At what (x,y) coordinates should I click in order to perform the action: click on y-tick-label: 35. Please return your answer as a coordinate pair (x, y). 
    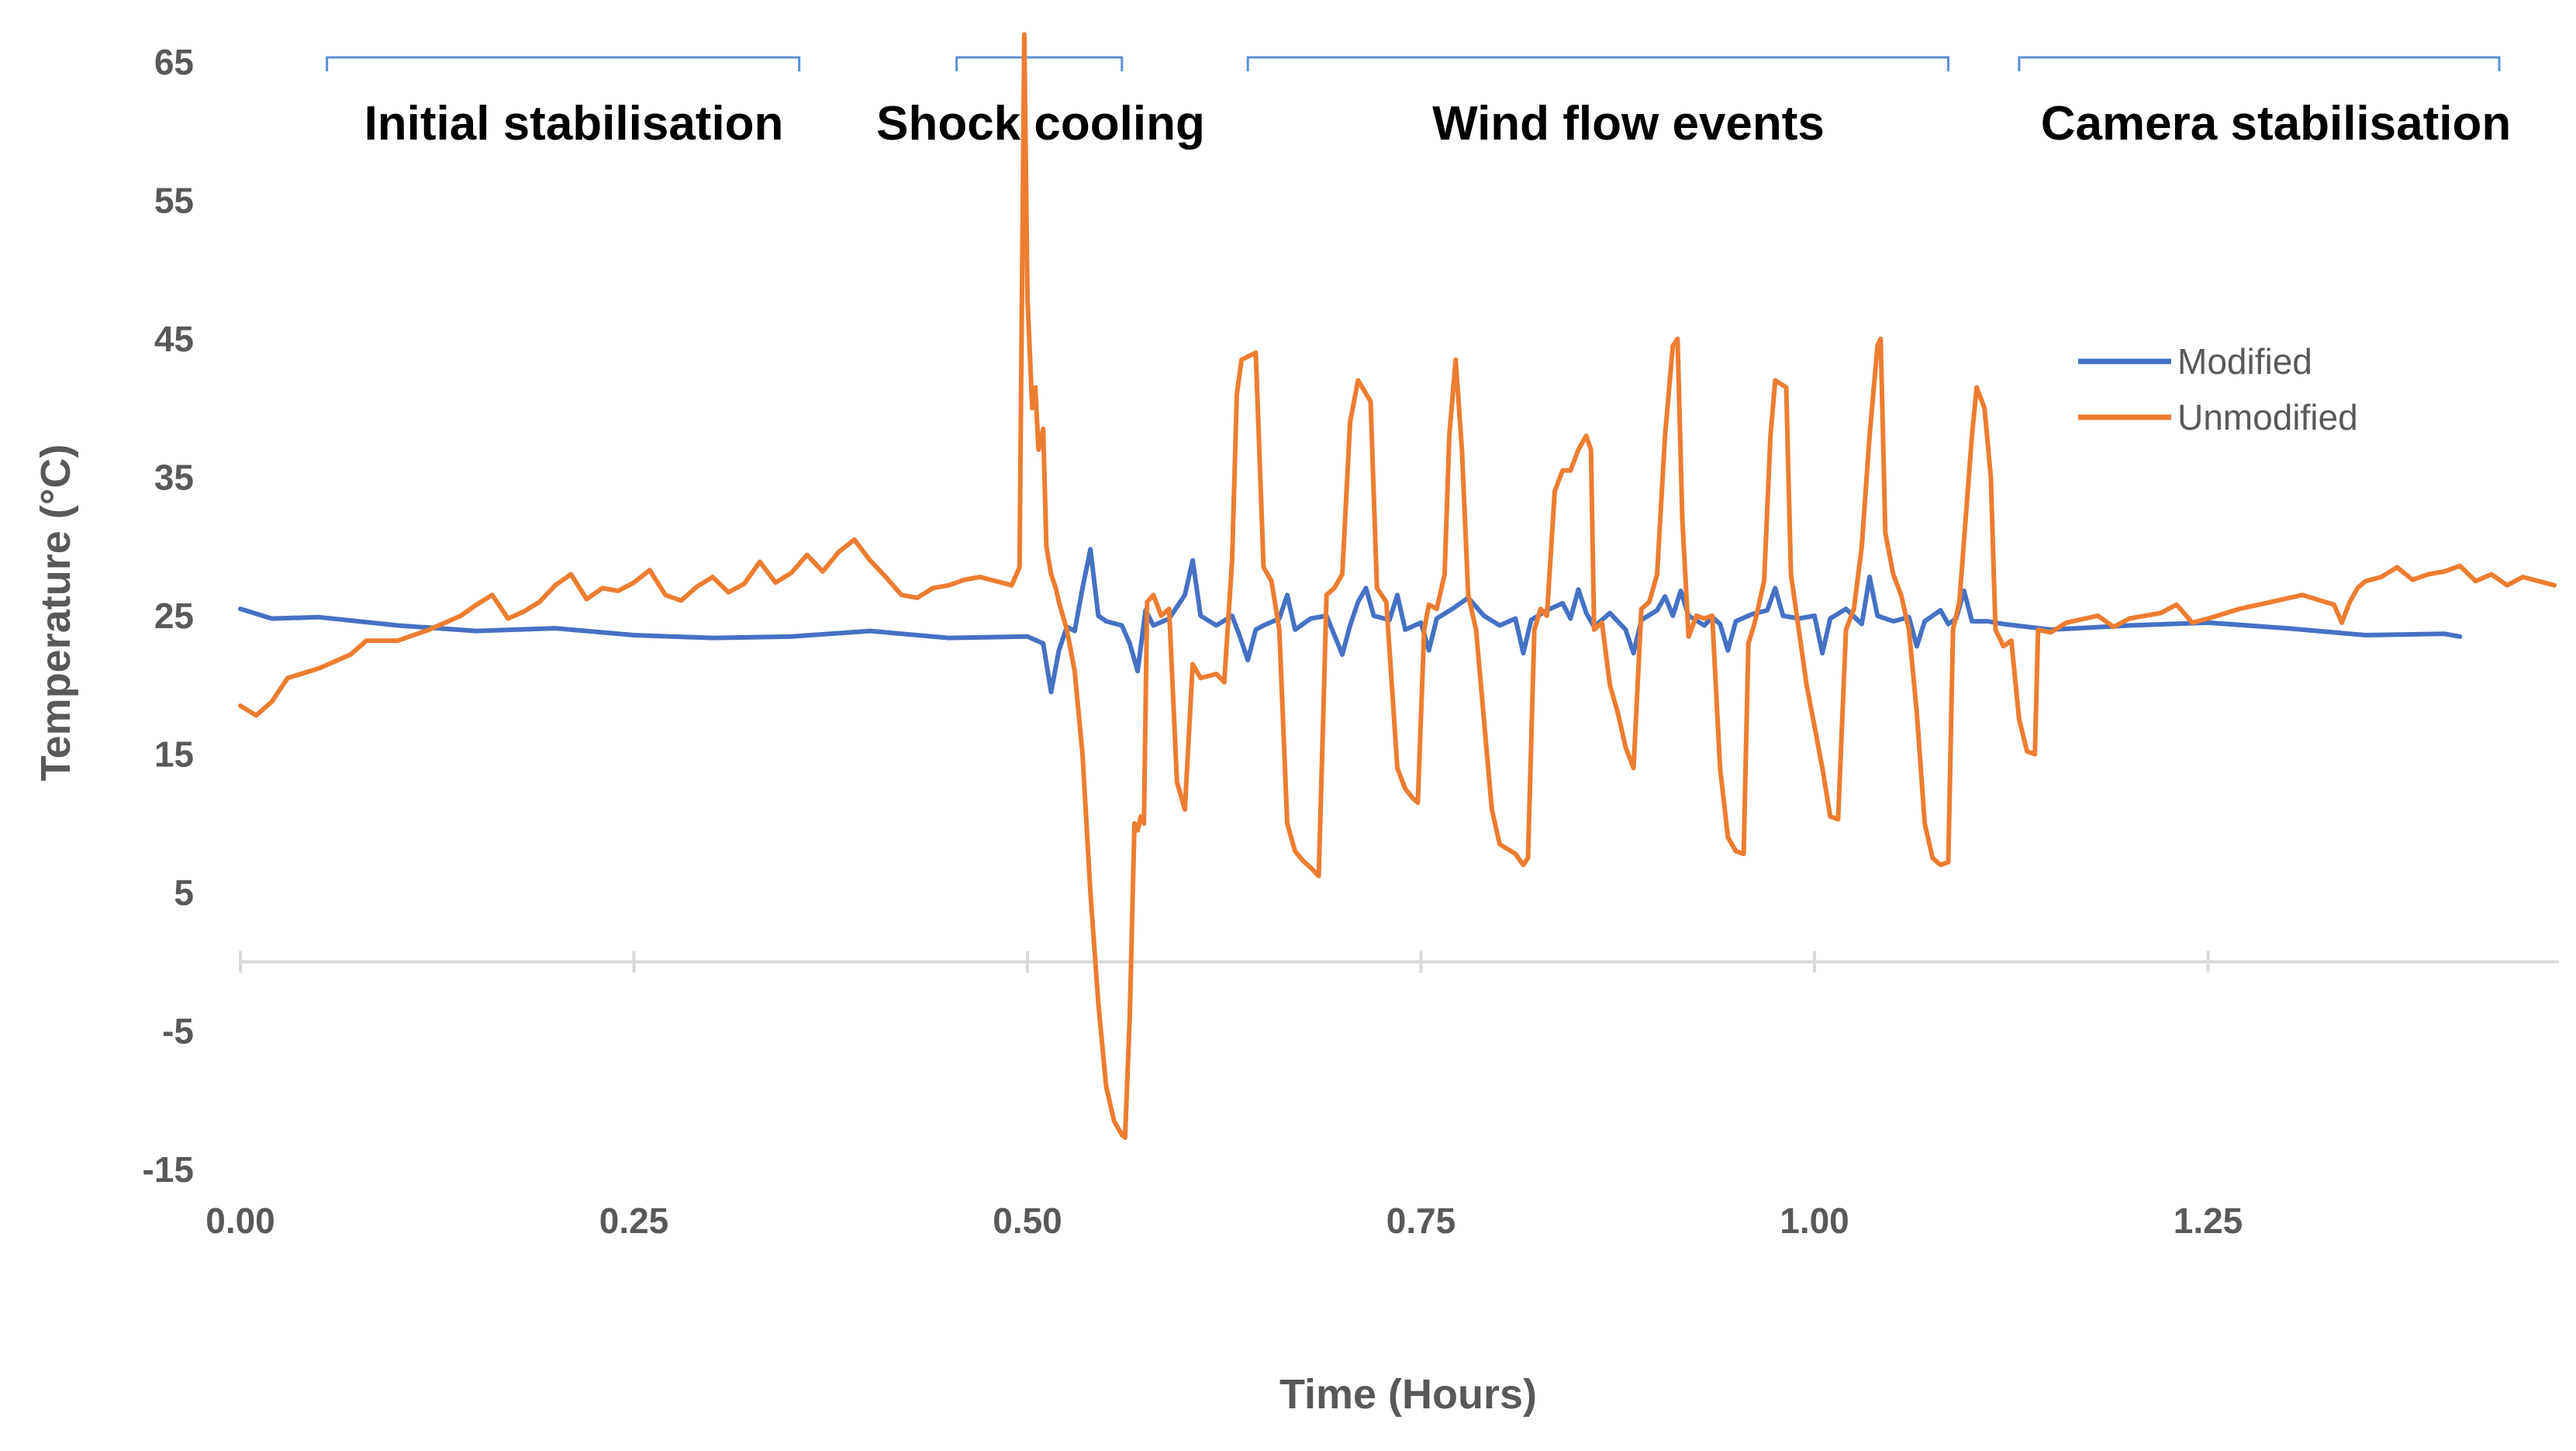
    Looking at the image, I should click on (174, 478).